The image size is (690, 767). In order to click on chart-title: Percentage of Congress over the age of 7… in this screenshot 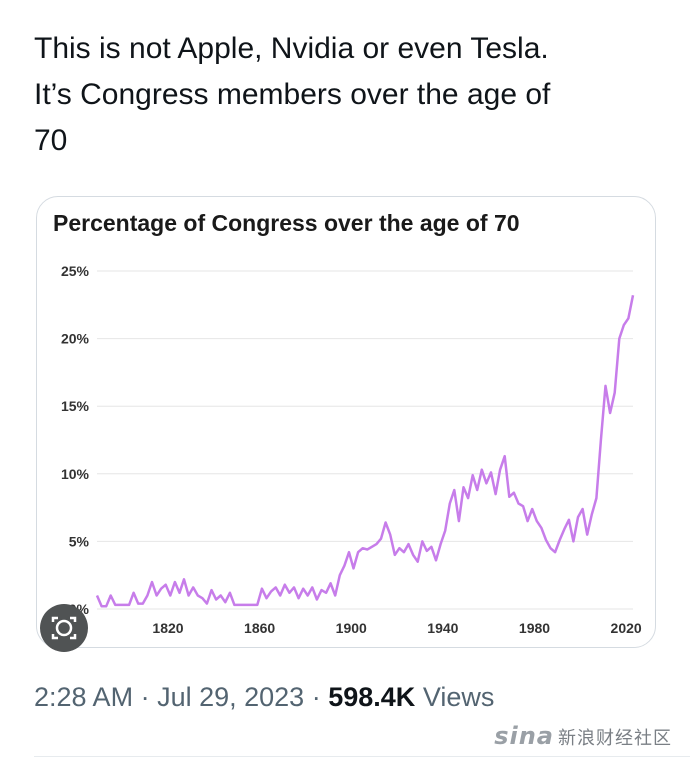, I will do `click(286, 223)`.